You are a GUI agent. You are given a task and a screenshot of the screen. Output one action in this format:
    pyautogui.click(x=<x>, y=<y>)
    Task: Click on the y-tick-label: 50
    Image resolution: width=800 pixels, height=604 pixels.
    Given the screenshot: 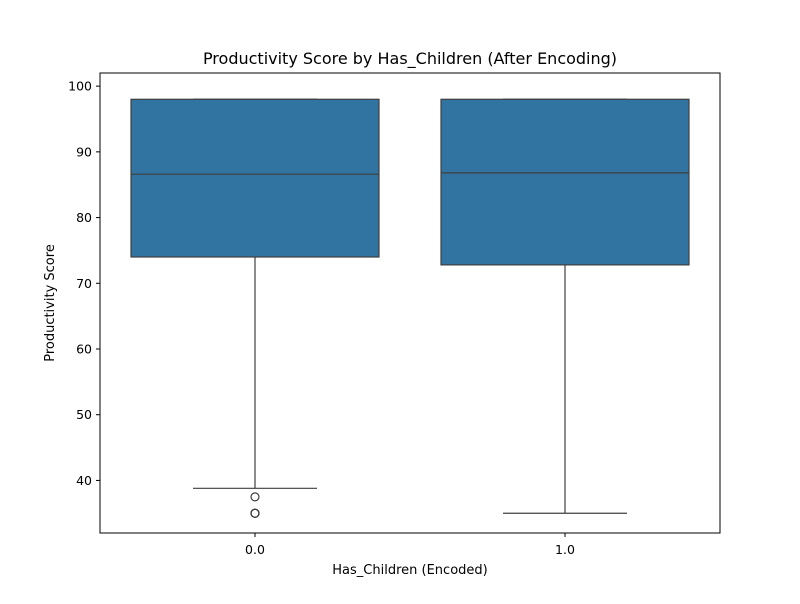 What is the action you would take?
    pyautogui.click(x=84, y=414)
    